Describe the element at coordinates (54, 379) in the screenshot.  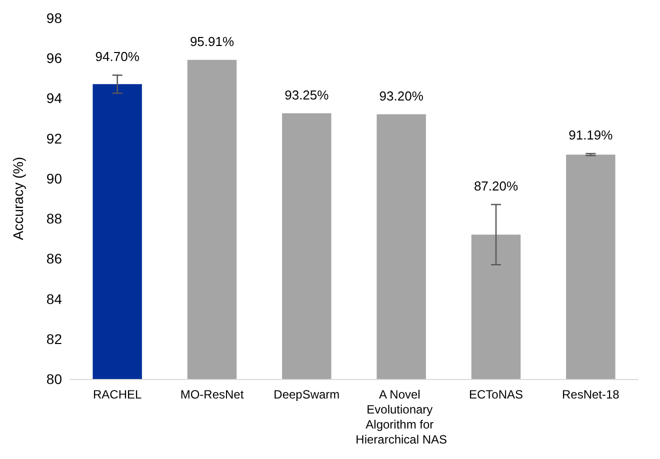
I see `y-tick-label: 80` at that location.